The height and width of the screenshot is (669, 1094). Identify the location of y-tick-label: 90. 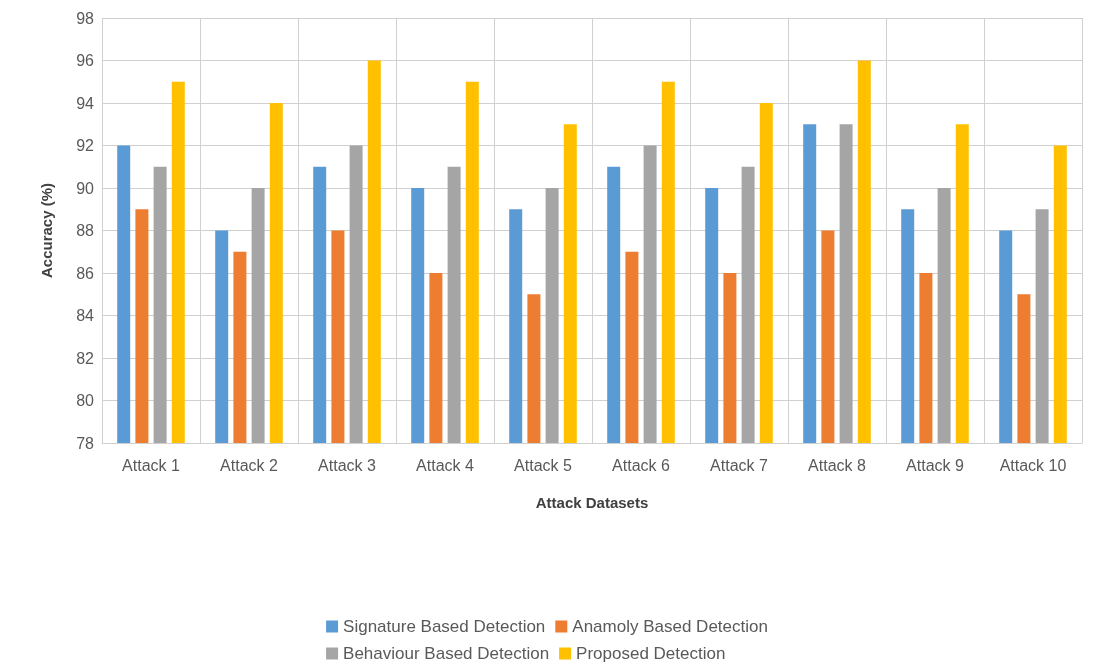
(85, 188).